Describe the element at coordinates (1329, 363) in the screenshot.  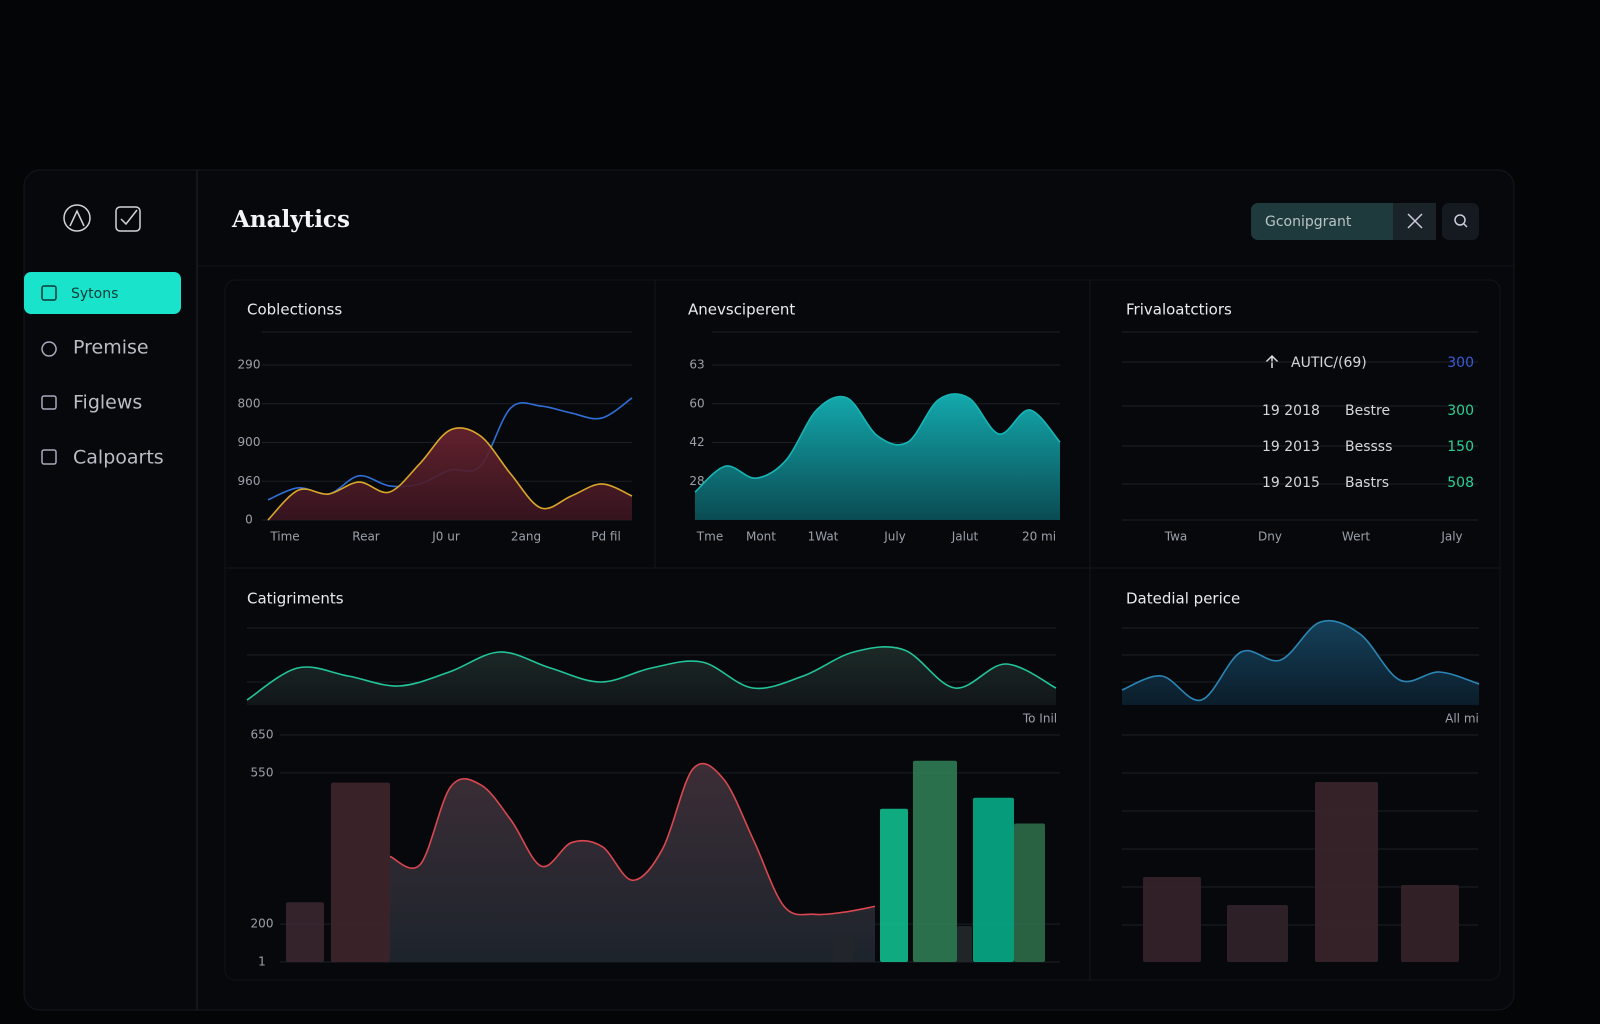
I see `list-header: AUTIC/(69)` at that location.